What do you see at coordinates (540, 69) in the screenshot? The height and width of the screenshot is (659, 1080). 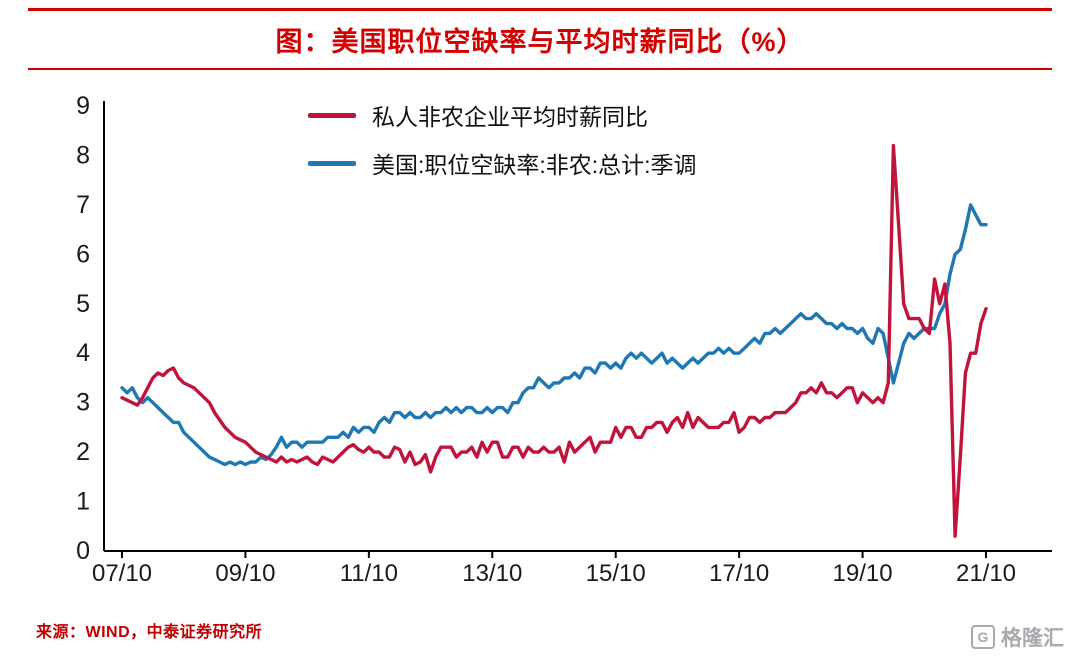 I see `title-underline-rule` at bounding box center [540, 69].